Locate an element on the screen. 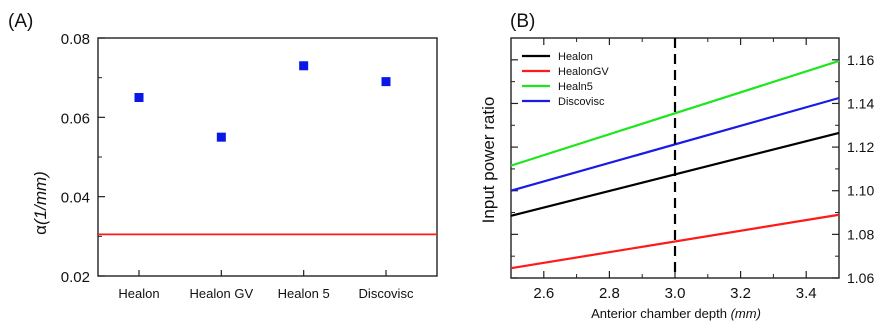 This screenshot has width=875, height=323. panel-a-y-tick-label: 0.02 is located at coordinates (75, 277).